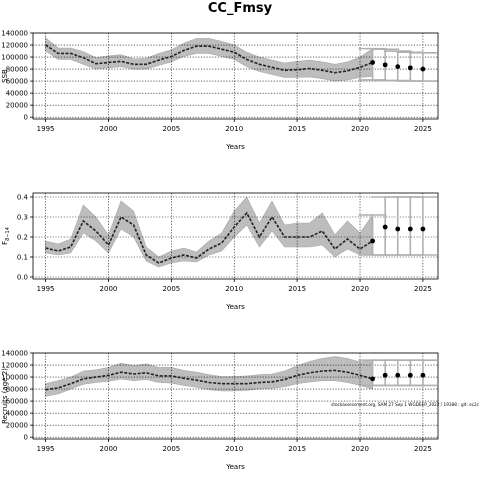  What do you see at coordinates (14, 46) in the screenshot?
I see `ssb-y-tick-label-6: 120000` at bounding box center [14, 46].